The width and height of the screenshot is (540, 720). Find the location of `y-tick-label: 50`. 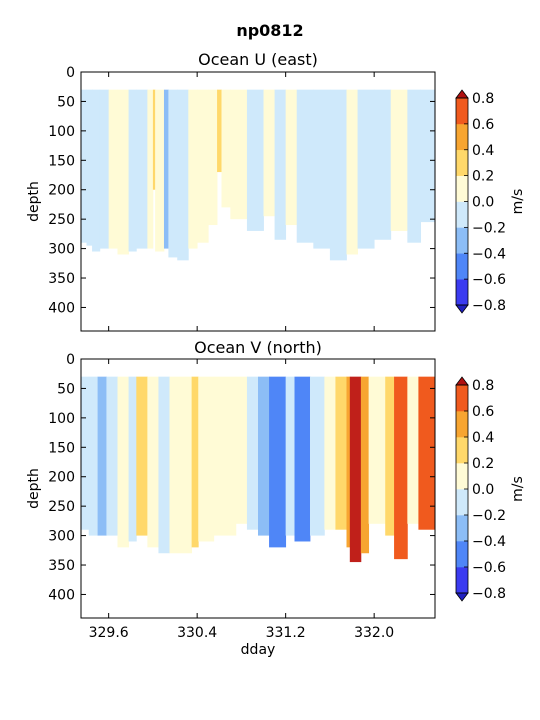

y-tick-label: 50 is located at coordinates (66, 389).